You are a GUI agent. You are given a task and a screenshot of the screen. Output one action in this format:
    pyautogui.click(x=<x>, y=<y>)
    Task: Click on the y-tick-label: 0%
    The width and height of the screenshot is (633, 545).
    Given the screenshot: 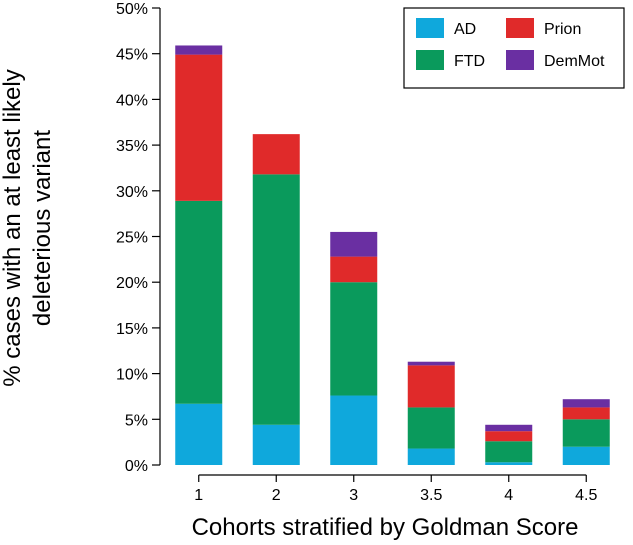 What is the action you would take?
    pyautogui.click(x=136, y=466)
    